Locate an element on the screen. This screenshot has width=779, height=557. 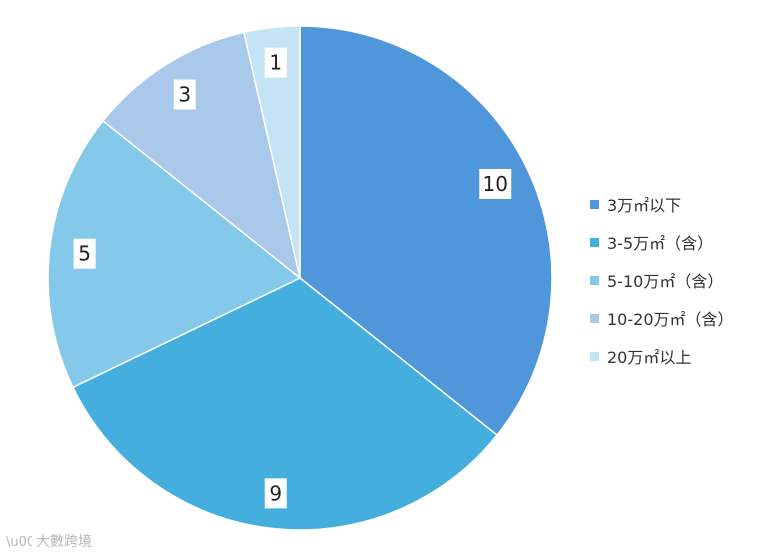
watermark: \u0044\u0039 大數跨境 is located at coordinates (49, 541).